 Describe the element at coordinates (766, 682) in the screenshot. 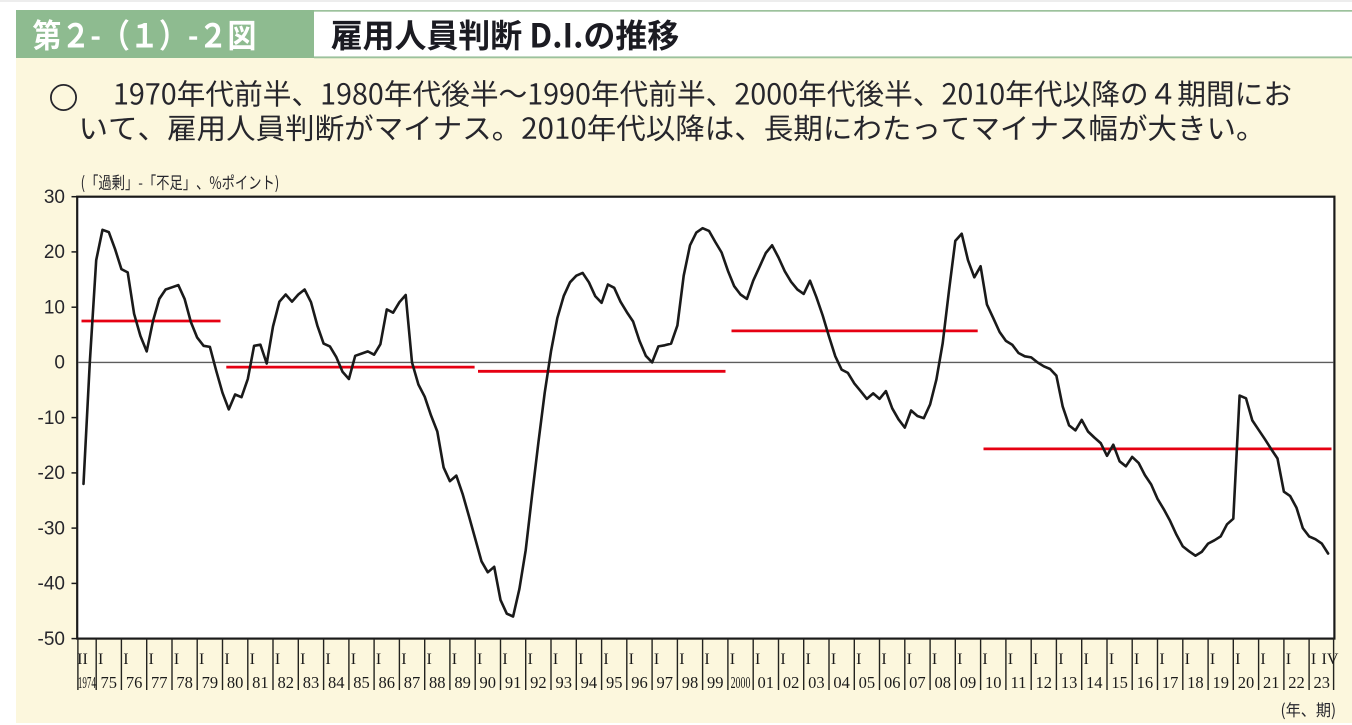

I see `svg-text: 01` at that location.